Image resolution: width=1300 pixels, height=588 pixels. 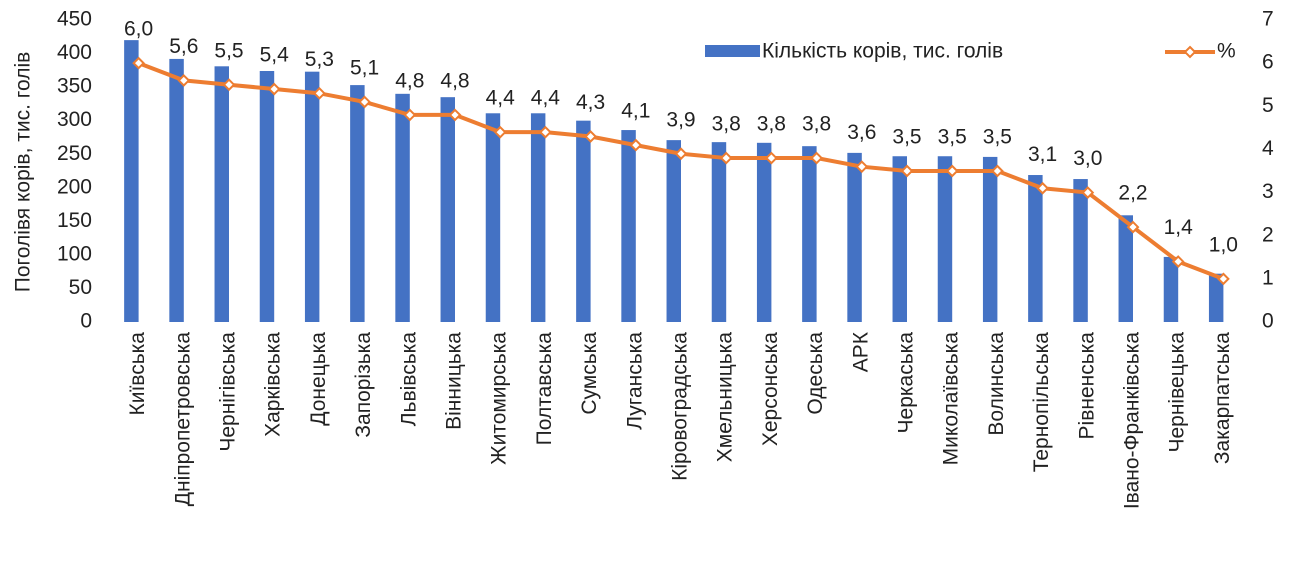 I want to click on y2-tick-label: 2, so click(x=1268, y=234).